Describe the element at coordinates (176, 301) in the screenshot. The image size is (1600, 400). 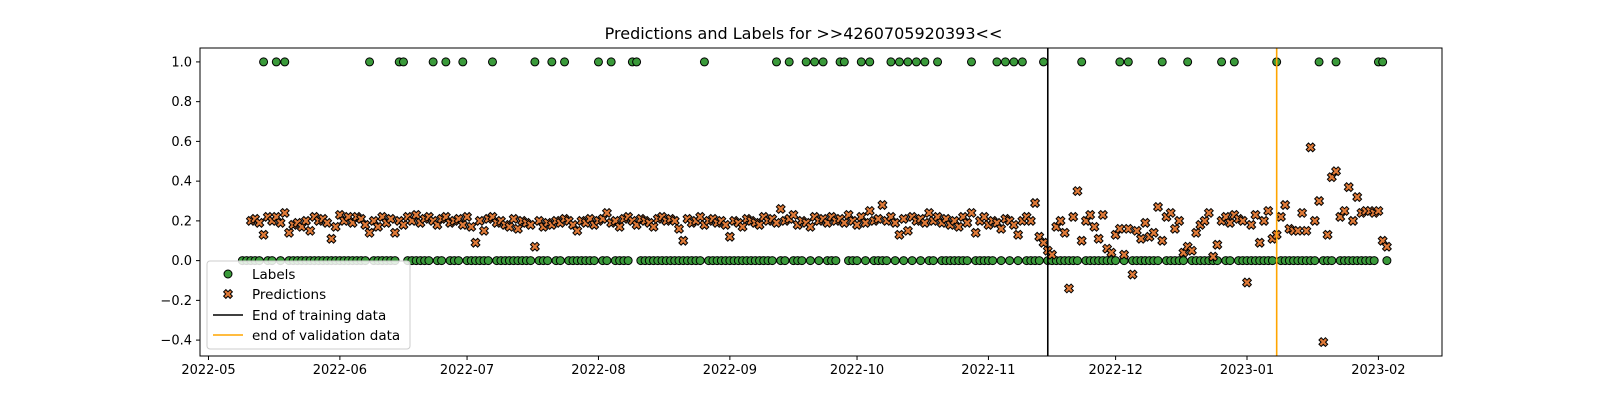
I see `y-tick-label: −0.2` at that location.